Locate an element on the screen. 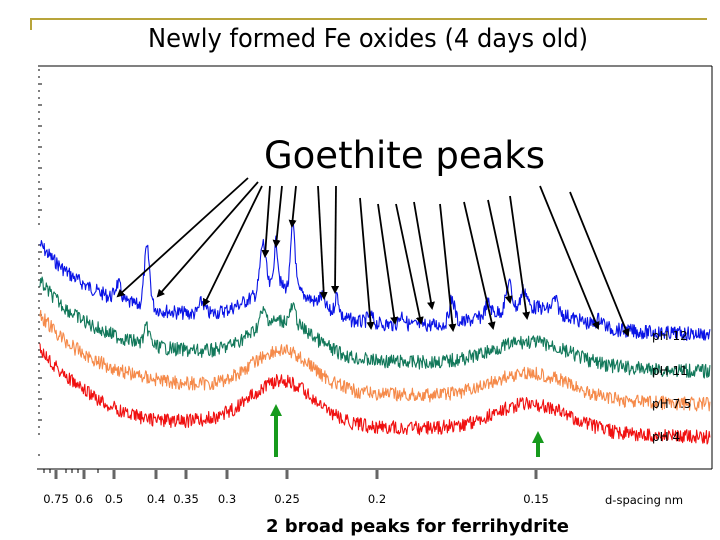  x-tick-label: 0.5 is located at coordinates (114, 499).